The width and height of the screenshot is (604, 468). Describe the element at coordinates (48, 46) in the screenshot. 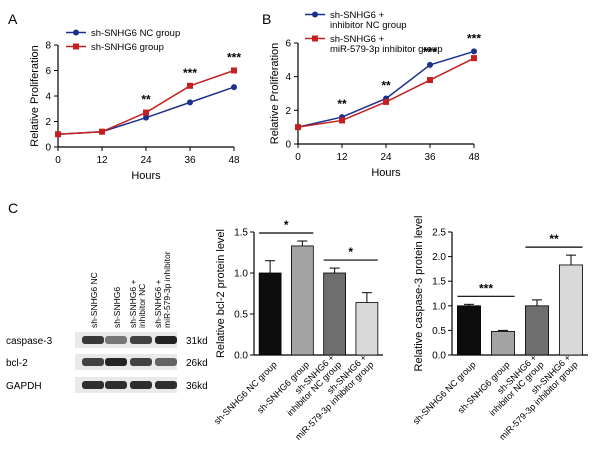

I see `y-tick-label-a: 8` at that location.